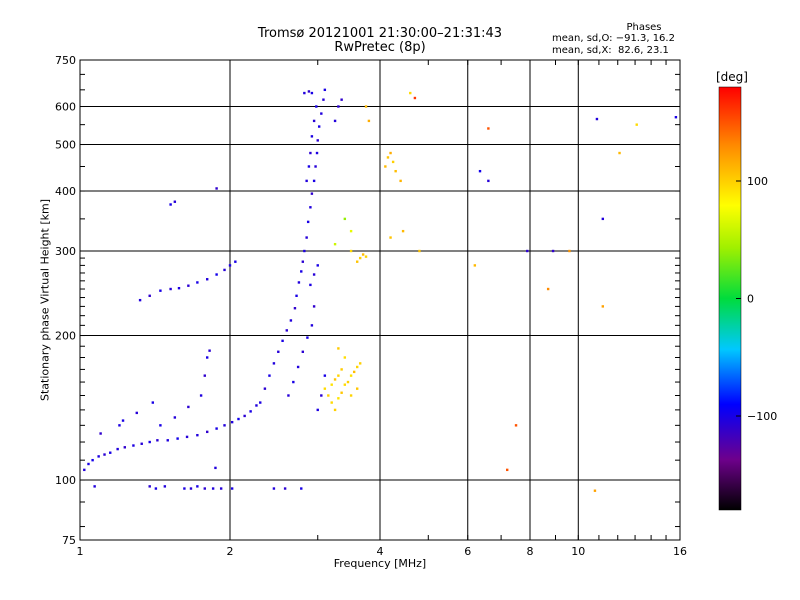  Describe the element at coordinates (230, 551) in the screenshot. I see `x-tick-label: 2` at that location.